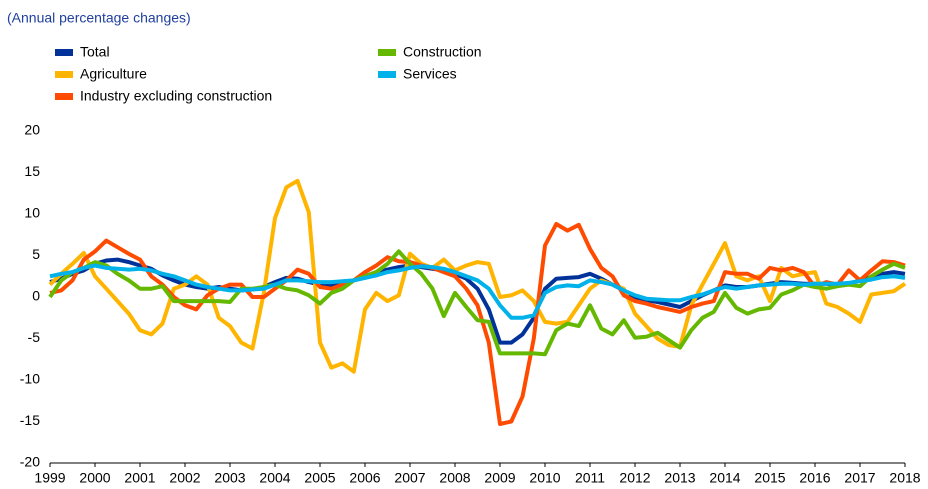  What do you see at coordinates (814, 478) in the screenshot?
I see `x-tick-label: 2016` at bounding box center [814, 478].